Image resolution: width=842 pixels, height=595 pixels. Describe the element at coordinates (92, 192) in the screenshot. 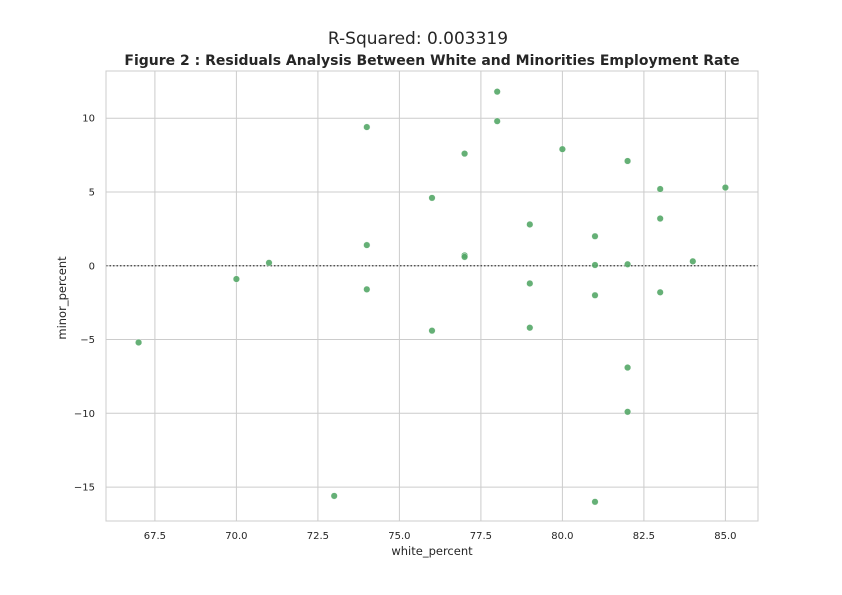

I see `y-tick-label: 5` at that location.